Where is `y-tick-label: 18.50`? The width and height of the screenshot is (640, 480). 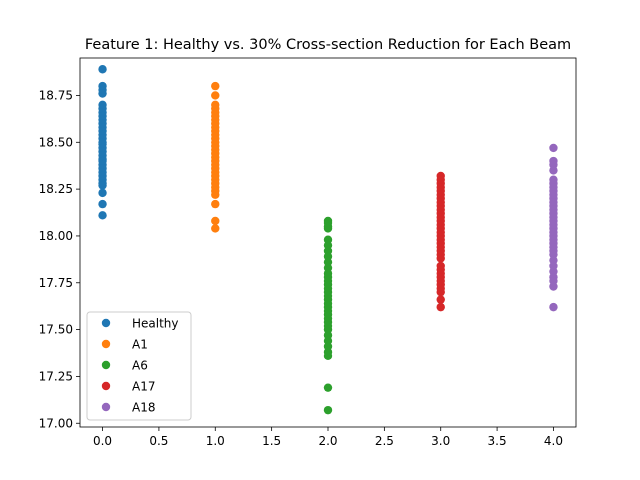 y-tick-label: 18.50 is located at coordinates (56, 142).